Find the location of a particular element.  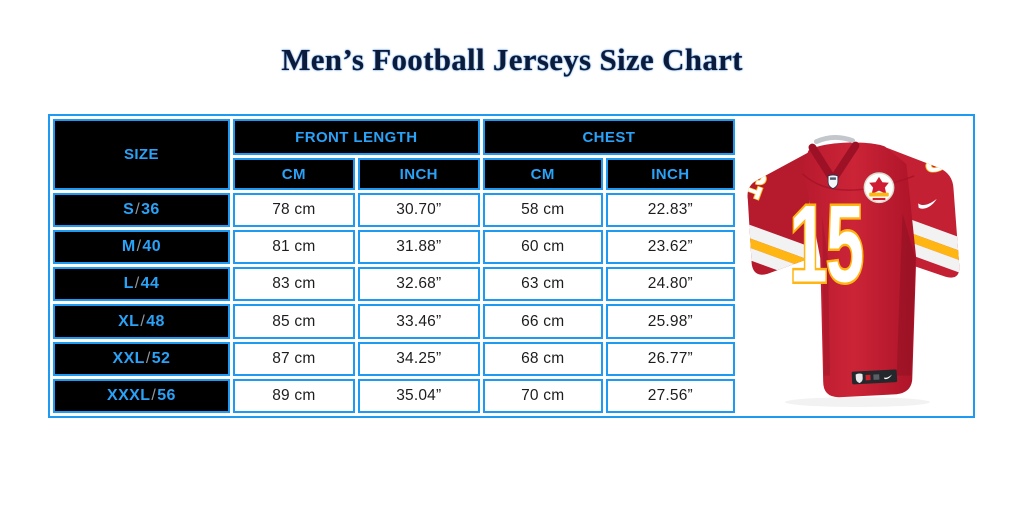

front-length-inch-value: 31.88” is located at coordinates (418, 247).